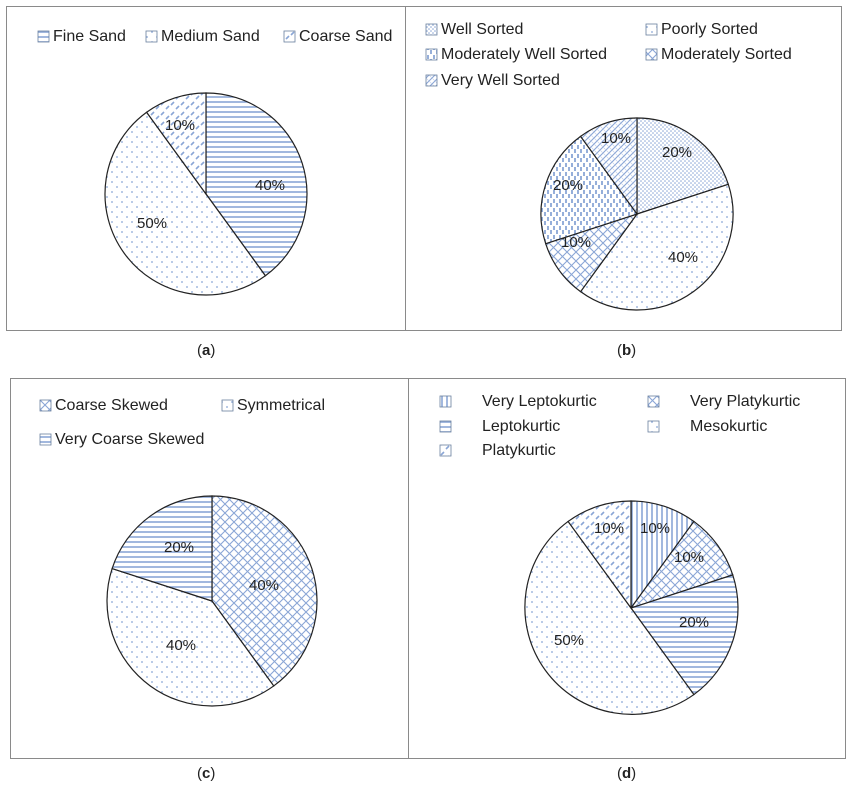 Image resolution: width=848 pixels, height=789 pixels. I want to click on legend-c-item-very-coarse-skewed: Very Coarse Skewed, so click(129, 439).